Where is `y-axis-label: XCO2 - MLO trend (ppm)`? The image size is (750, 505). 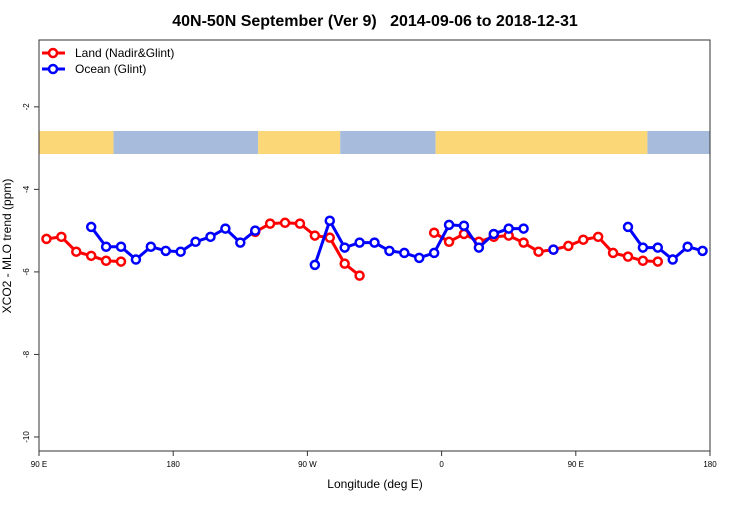
y-axis-label: XCO2 - MLO trend (ppm) is located at coordinates (7, 246).